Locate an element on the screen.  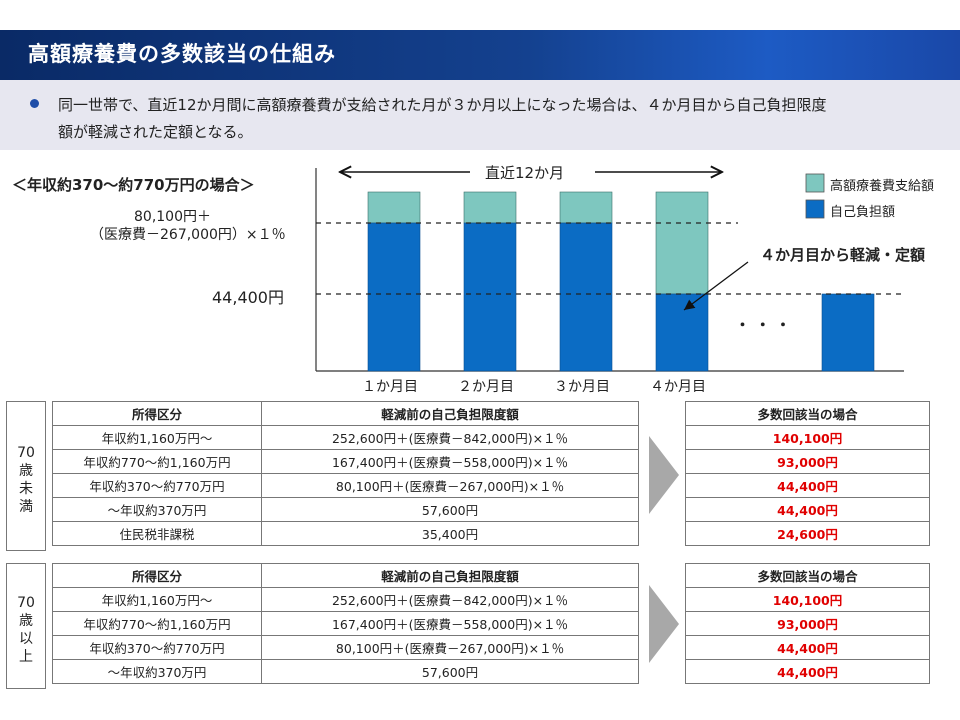
page-title: 高額療養費の多数該当の仕組み is located at coordinates (182, 54).